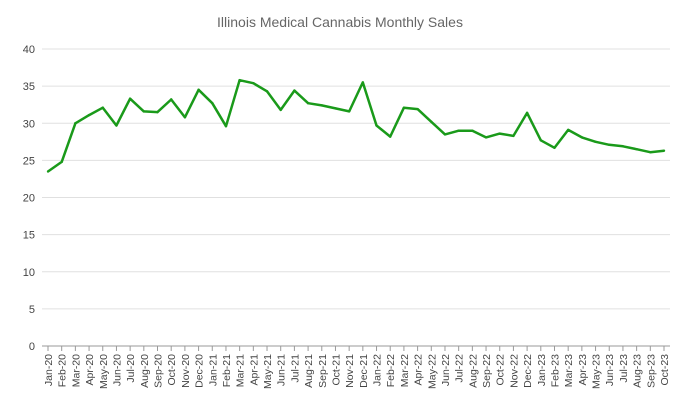 Image resolution: width=681 pixels, height=419 pixels. I want to click on y-tick-label: 25, so click(29, 161).